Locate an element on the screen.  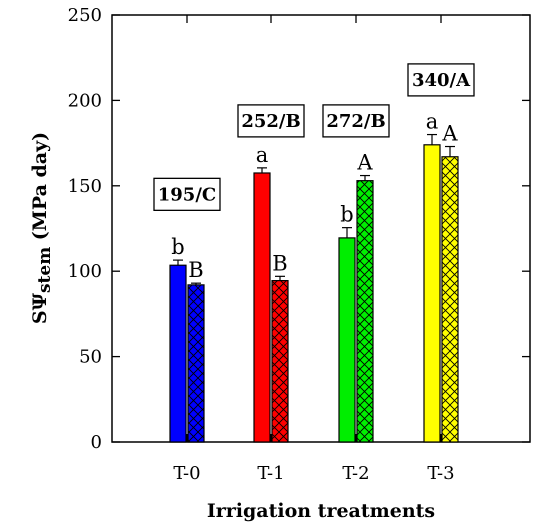
x-tick-label: T-3 is located at coordinates (440, 473).